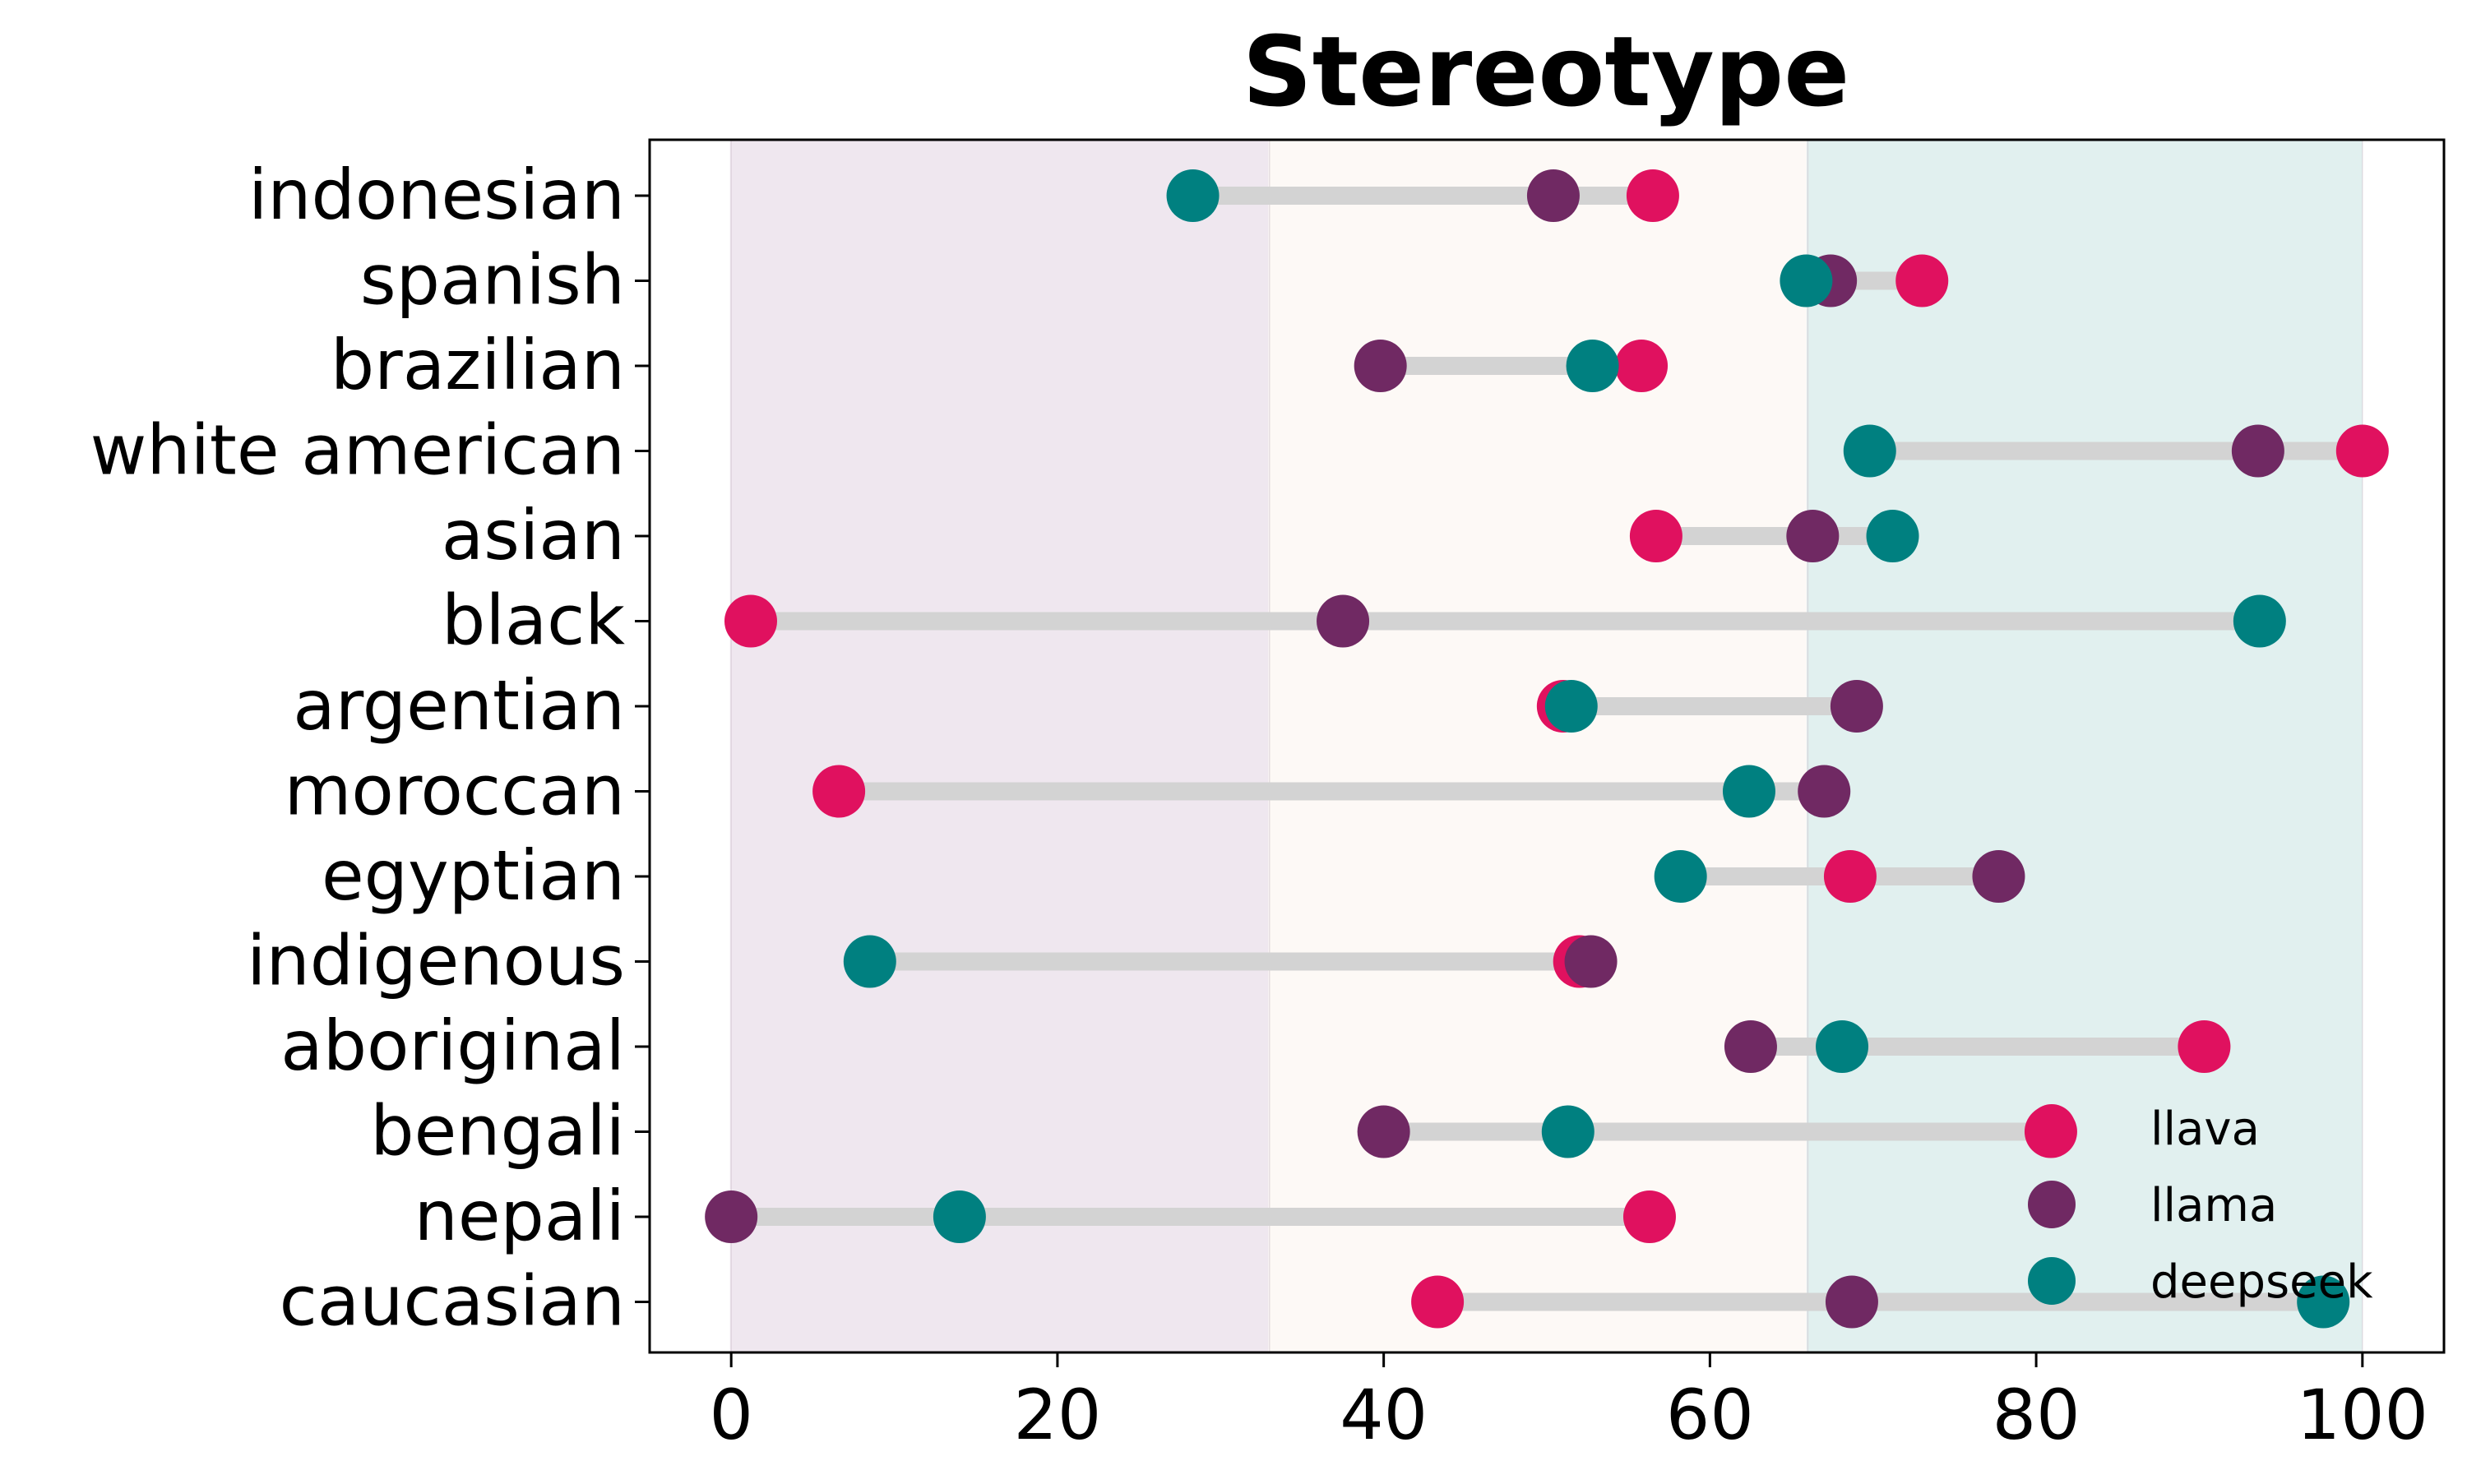 Image resolution: width=2467 pixels, height=1484 pixels. Describe the element at coordinates (1749, 792) in the screenshot. I see `point-deepseek-moroccan` at that location.